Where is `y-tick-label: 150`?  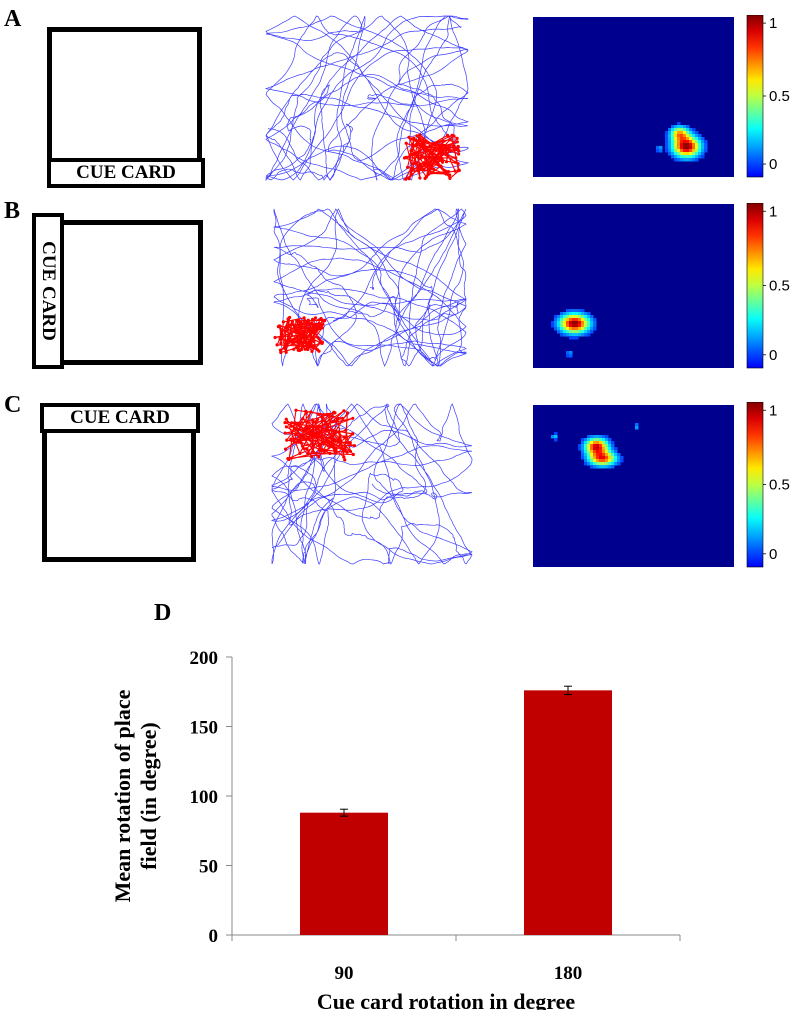
y-tick-label: 150 is located at coordinates (204, 728).